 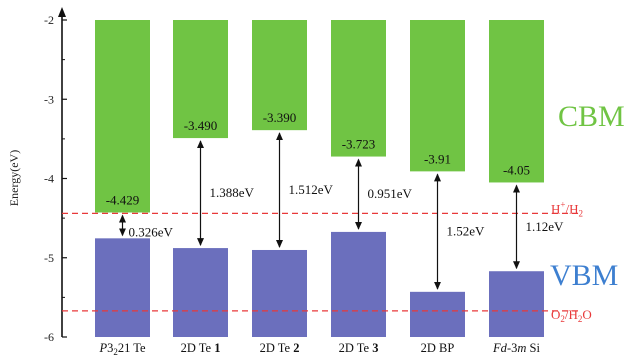 What do you see at coordinates (516, 169) in the screenshot?
I see `cbm-value-label: -4.05` at bounding box center [516, 169].